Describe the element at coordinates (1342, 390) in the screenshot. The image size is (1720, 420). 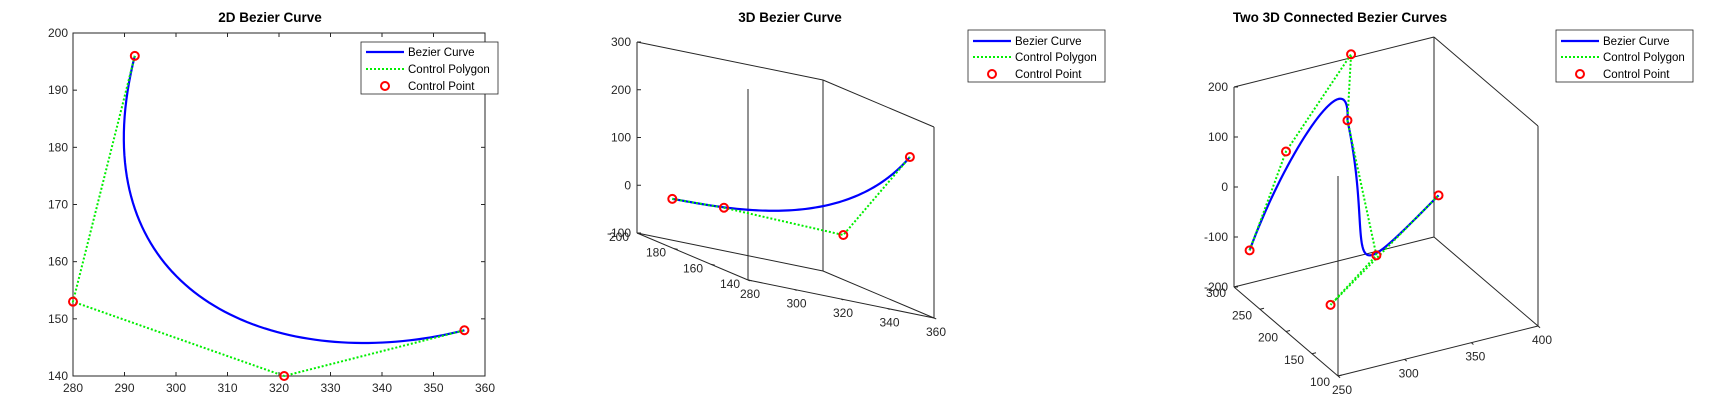
I see `x-tick-label: 250` at that location.